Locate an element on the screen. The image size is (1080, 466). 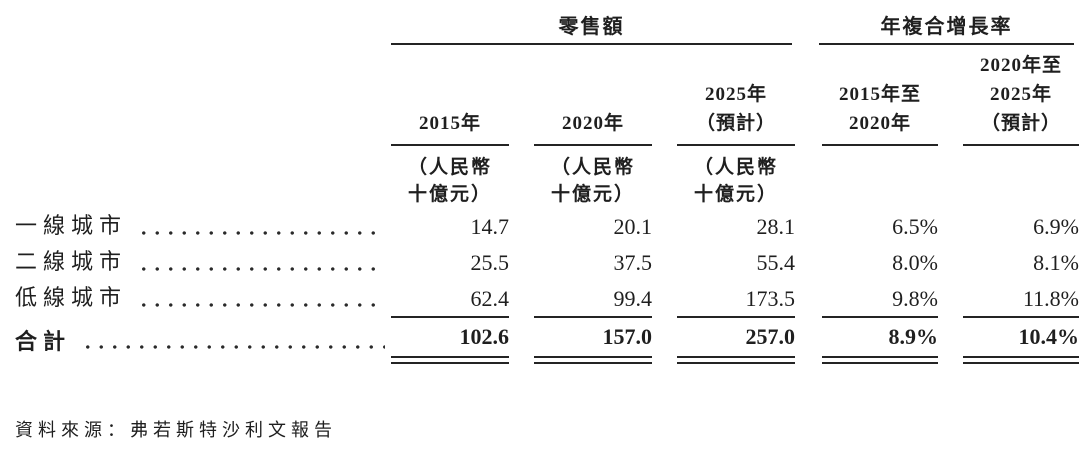
table-row-tier1: 一線城市 14.7 20.1 28.1 6.5% 6.9% is located at coordinates (540, 226).